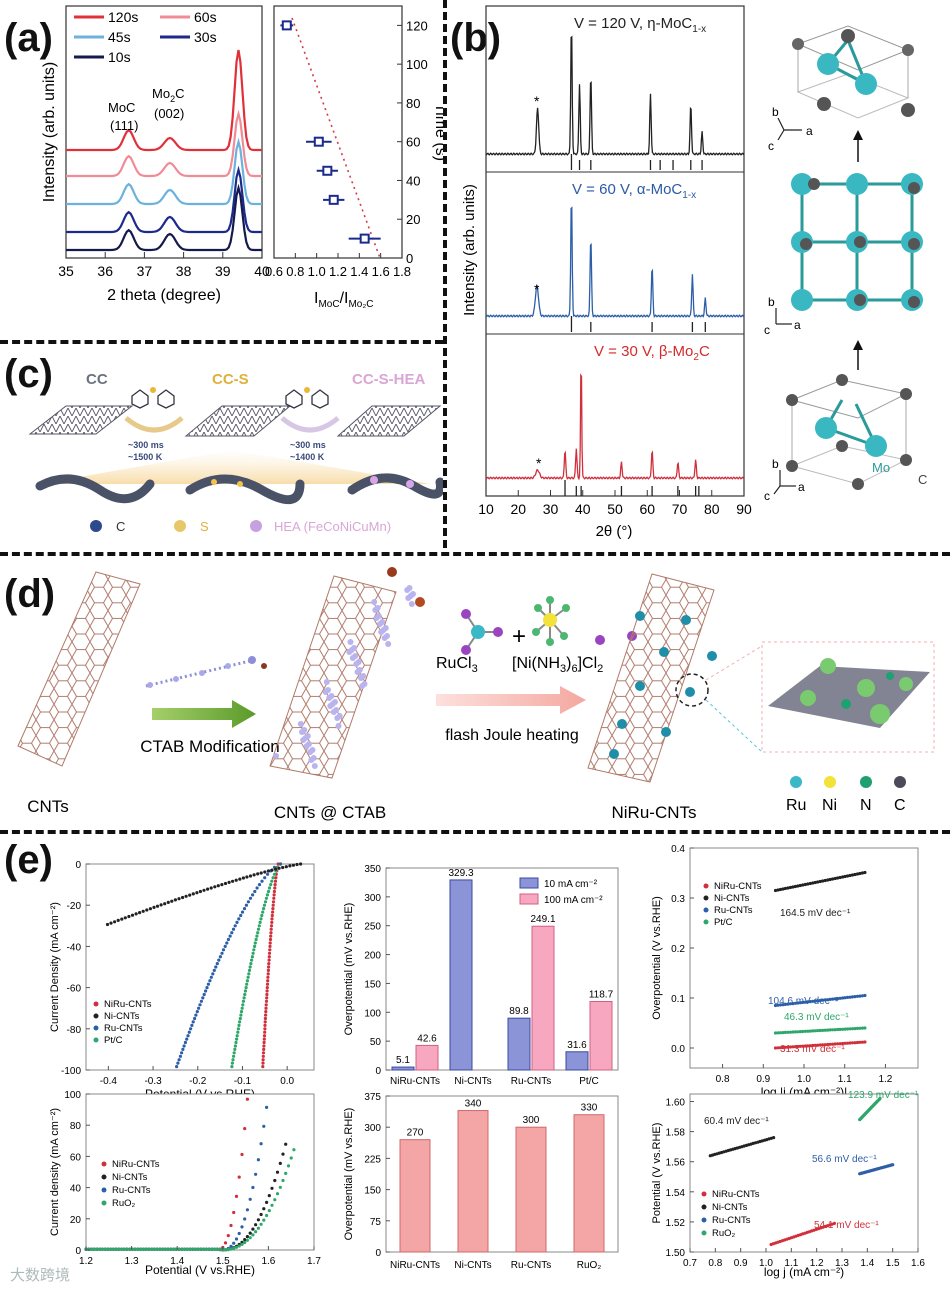  I want to click on d-legend-c-dot, so click(900, 782).